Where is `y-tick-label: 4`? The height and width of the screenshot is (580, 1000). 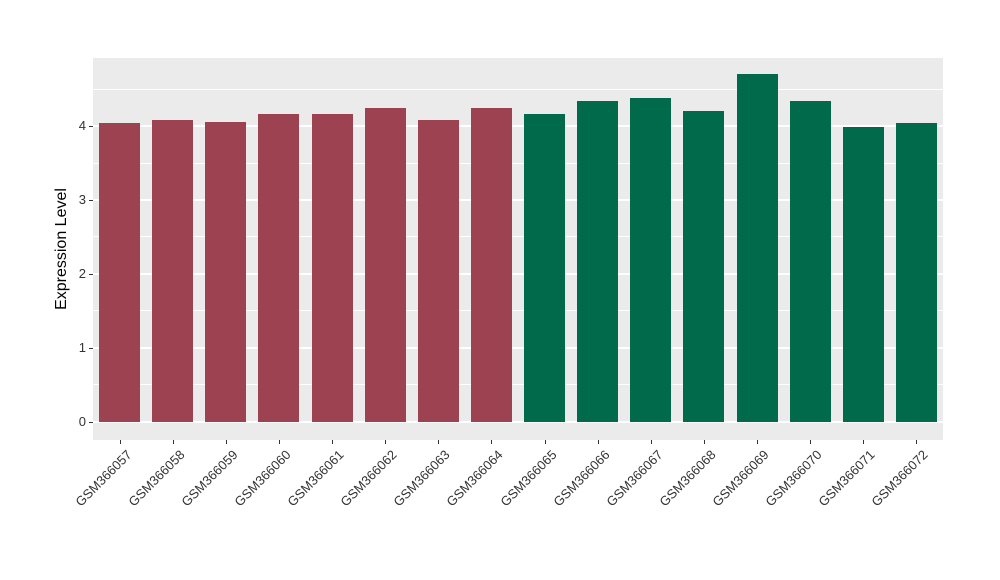
y-tick-label: 4 is located at coordinates (82, 126).